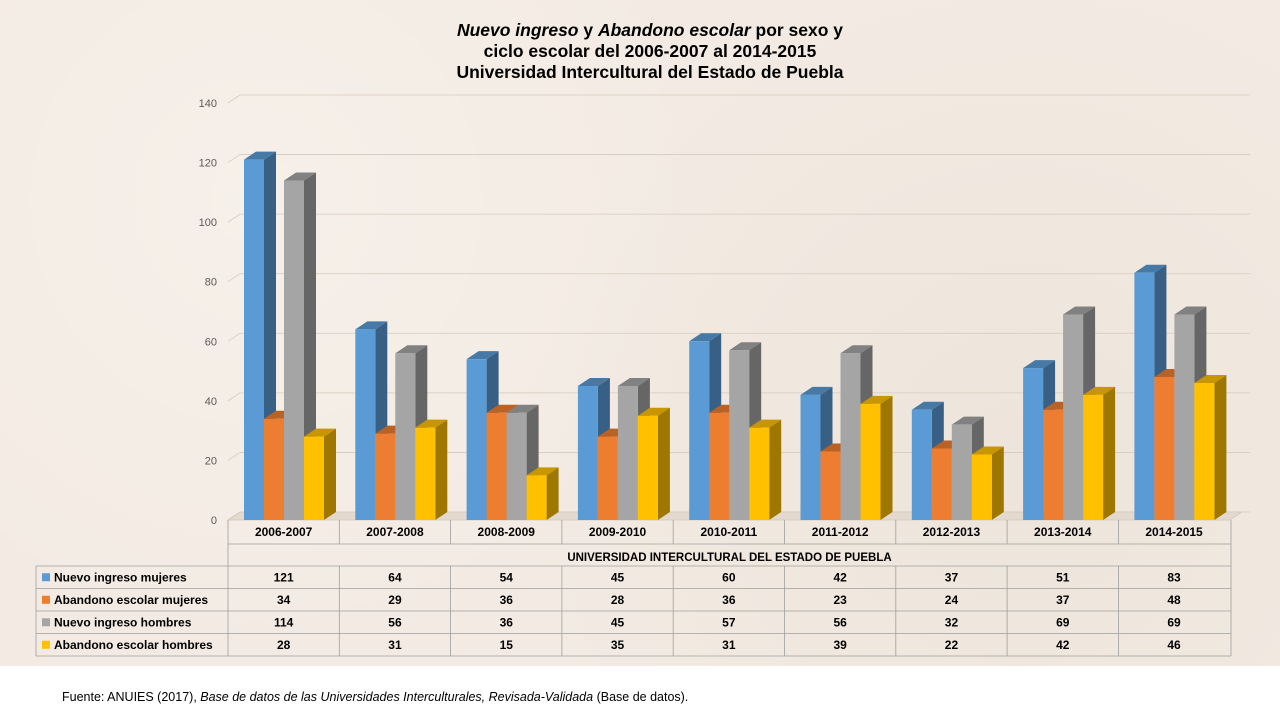 This screenshot has height=720, width=1280. Describe the element at coordinates (1063, 600) in the screenshot. I see `data-label: 37` at that location.